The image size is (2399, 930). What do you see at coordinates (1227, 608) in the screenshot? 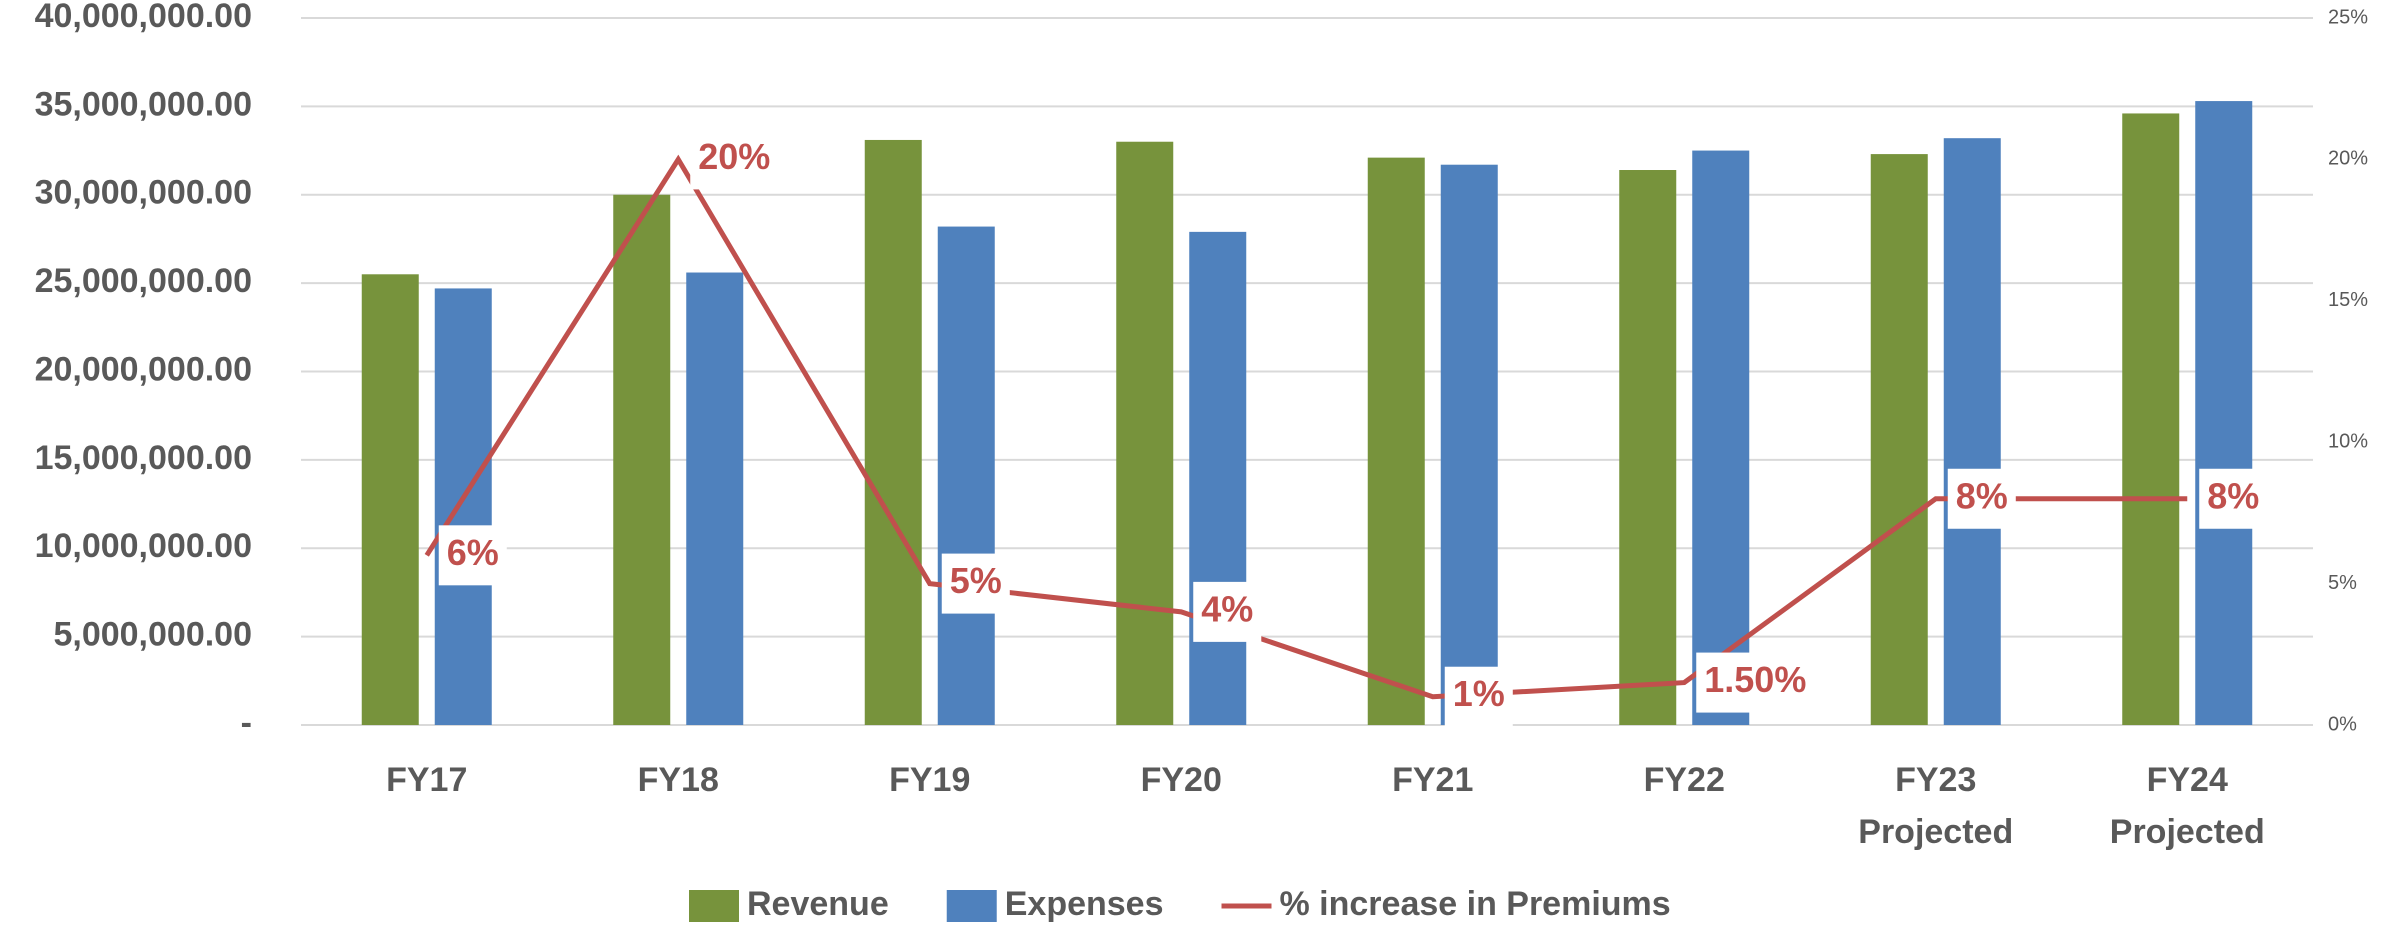
I see `data-label: 4%` at bounding box center [1227, 608].